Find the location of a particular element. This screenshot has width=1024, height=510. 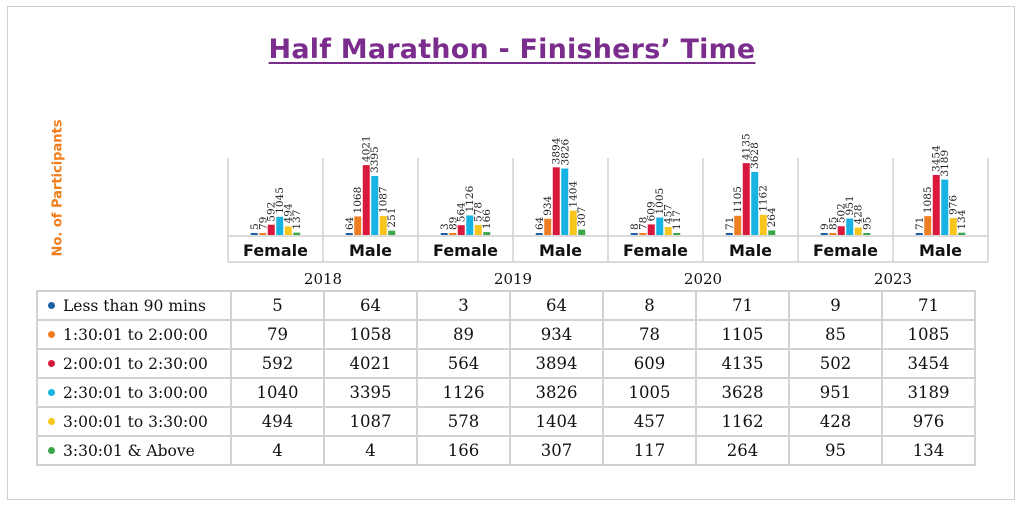

legend-row-label: 3:30:01 & Above is located at coordinates (134, 450).